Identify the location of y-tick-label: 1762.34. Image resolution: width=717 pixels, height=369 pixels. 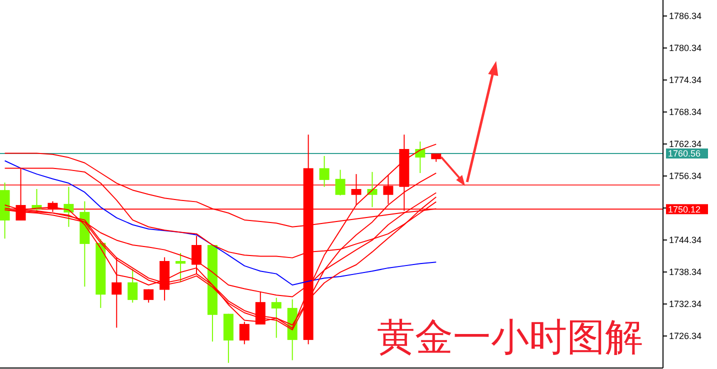
(685, 144).